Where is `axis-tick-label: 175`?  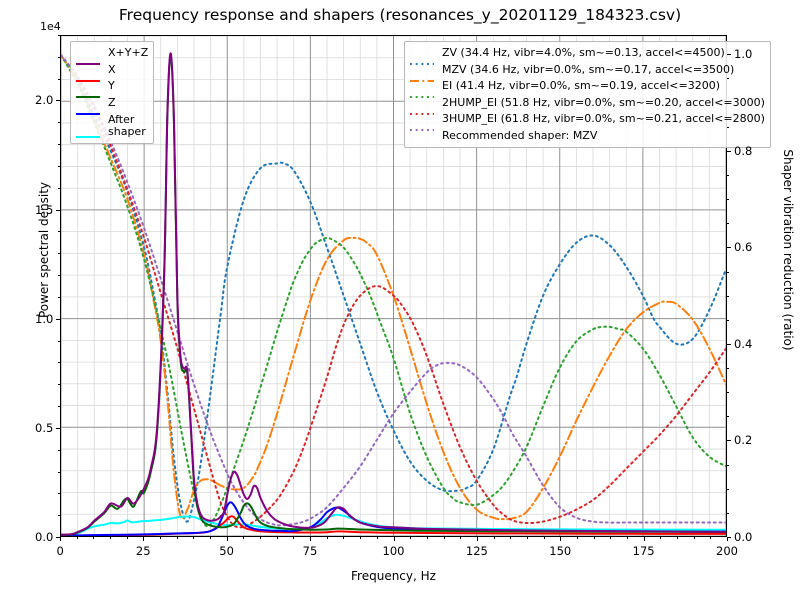
axis-tick-label: 175 is located at coordinates (643, 551).